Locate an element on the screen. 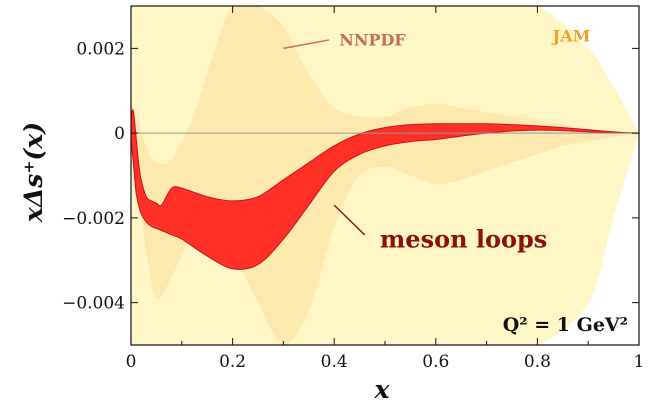 The image size is (668, 406). y-axis-label: xΔs⁺(x) is located at coordinates (33, 172).